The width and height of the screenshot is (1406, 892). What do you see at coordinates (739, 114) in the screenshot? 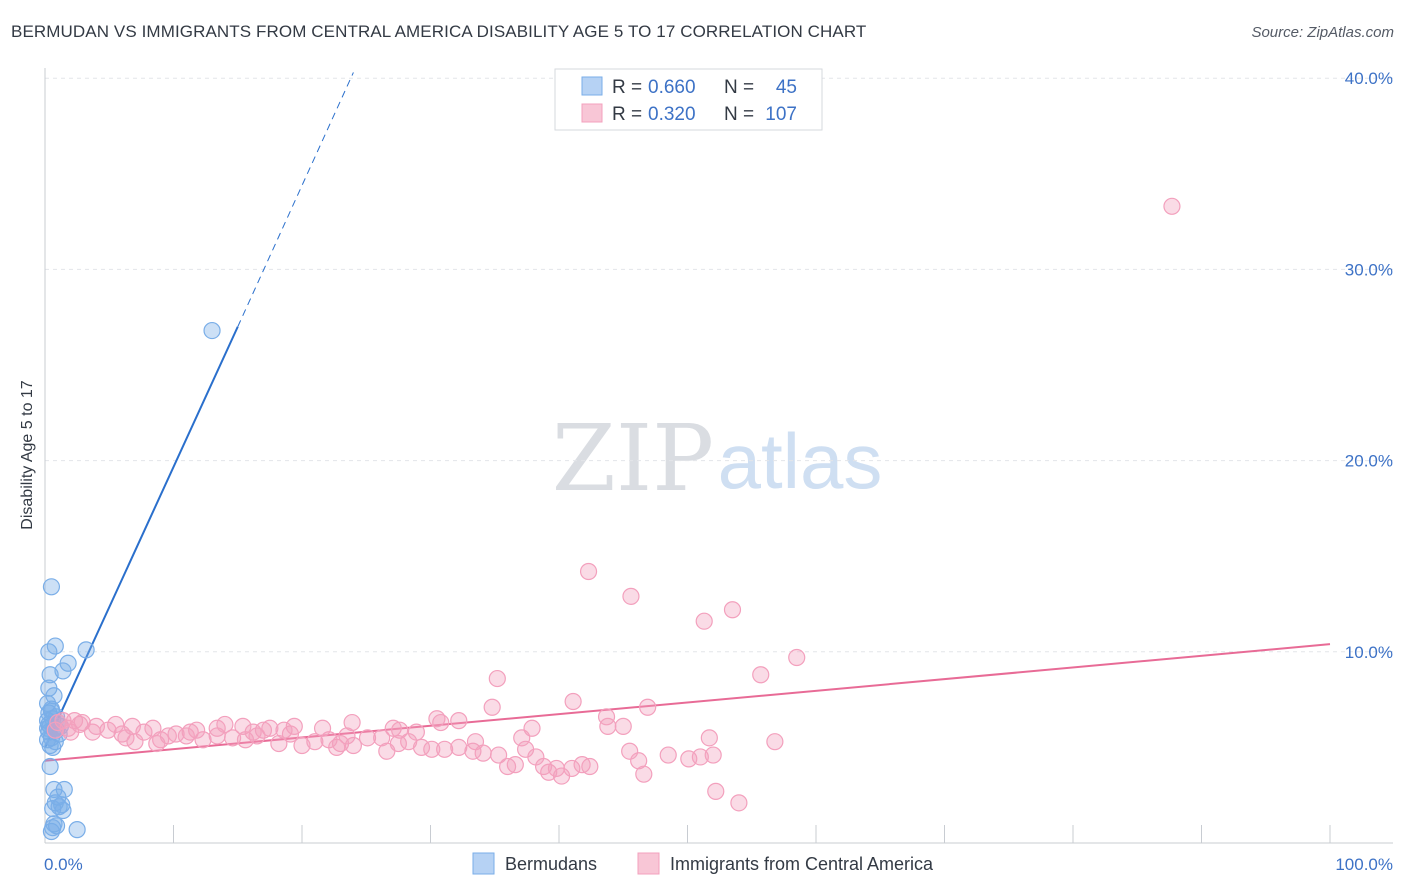
I see `legend-n-label-2: N =` at bounding box center [739, 114].